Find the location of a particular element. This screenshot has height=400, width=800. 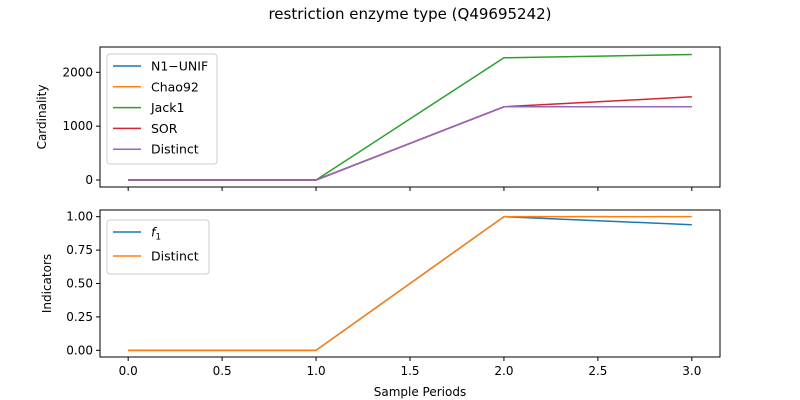

series-line-distinct is located at coordinates (410, 143).